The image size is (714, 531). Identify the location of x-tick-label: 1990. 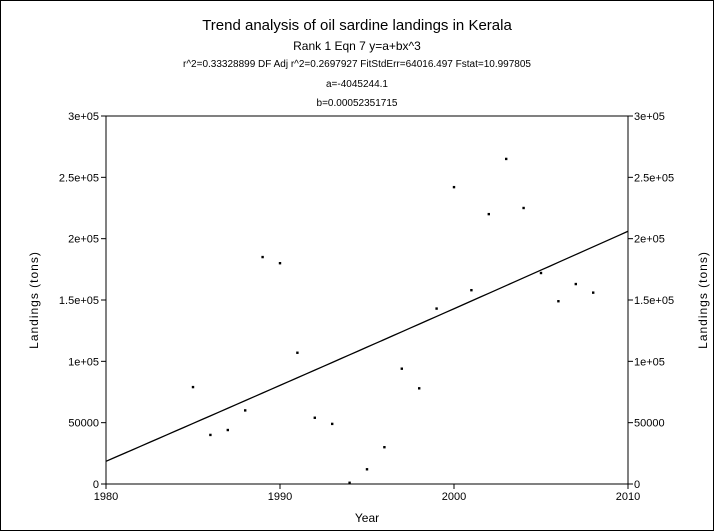
(280, 497).